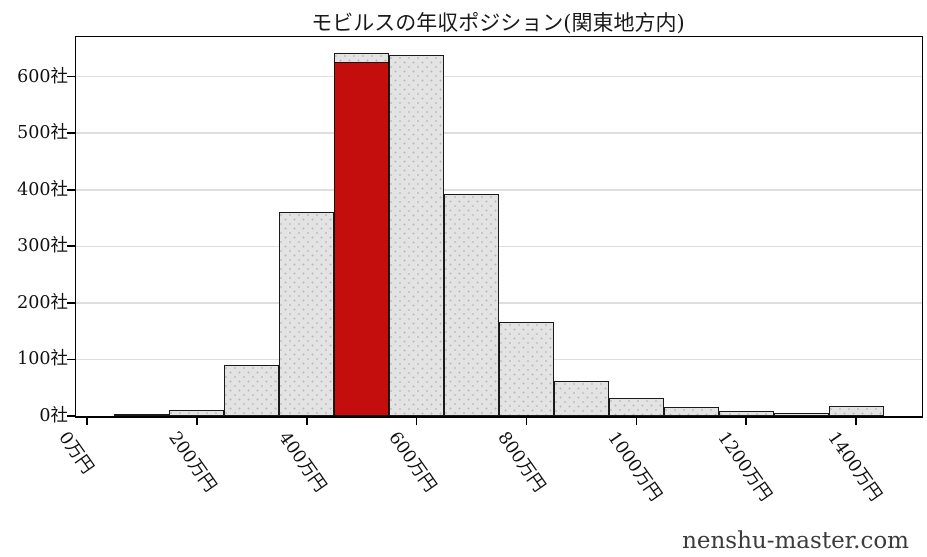 The height and width of the screenshot is (557, 927). I want to click on y-tick-label: 0社, so click(53, 416).